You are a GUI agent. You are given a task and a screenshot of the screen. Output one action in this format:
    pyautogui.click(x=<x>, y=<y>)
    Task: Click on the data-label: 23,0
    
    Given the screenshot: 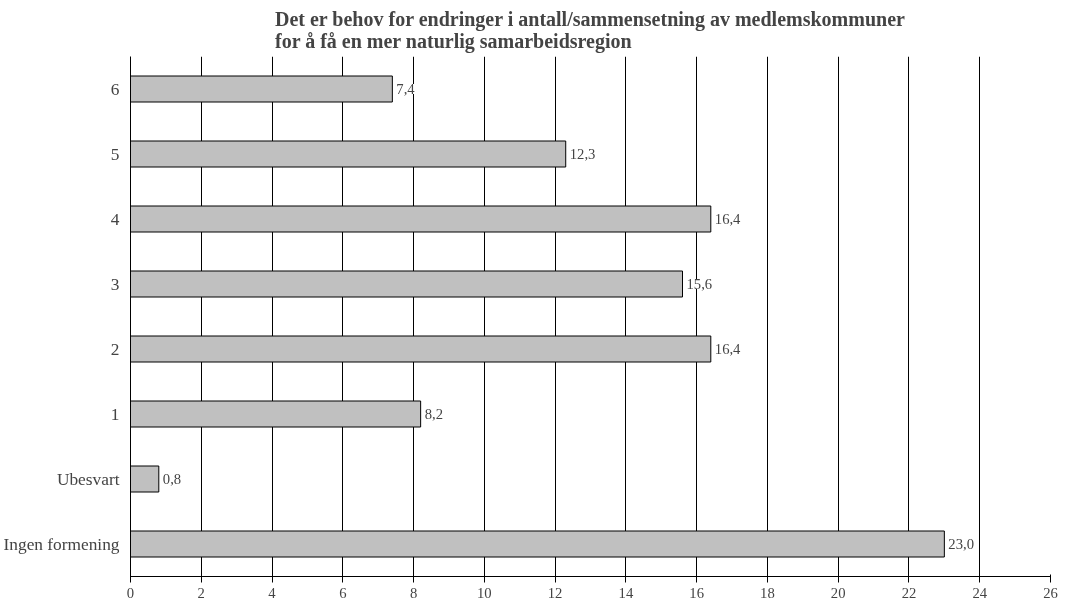 What is the action you would take?
    pyautogui.click(x=961, y=544)
    